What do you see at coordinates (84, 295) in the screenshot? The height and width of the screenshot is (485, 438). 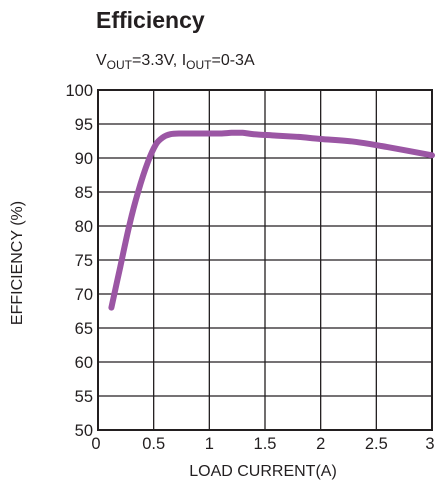 I see `y-tick-label: 70` at bounding box center [84, 295].